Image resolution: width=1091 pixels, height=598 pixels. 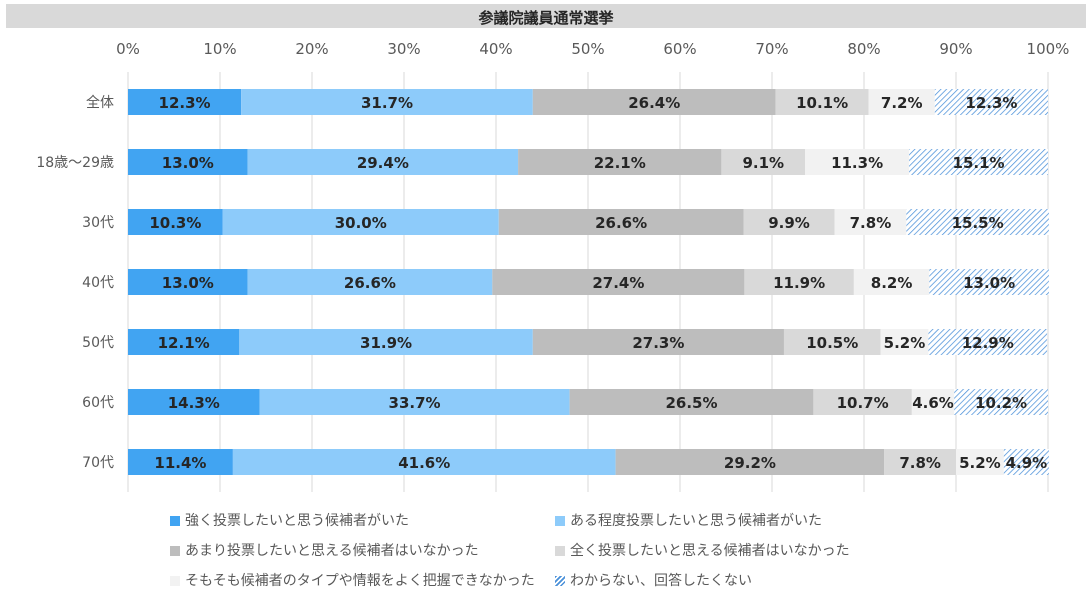 I want to click on data-label: 10.7%, so click(x=863, y=403).